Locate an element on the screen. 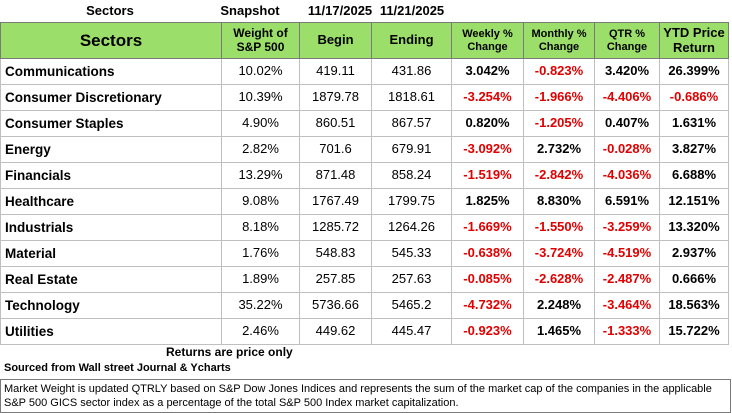  table-cell: 1879.78 is located at coordinates (336, 98).